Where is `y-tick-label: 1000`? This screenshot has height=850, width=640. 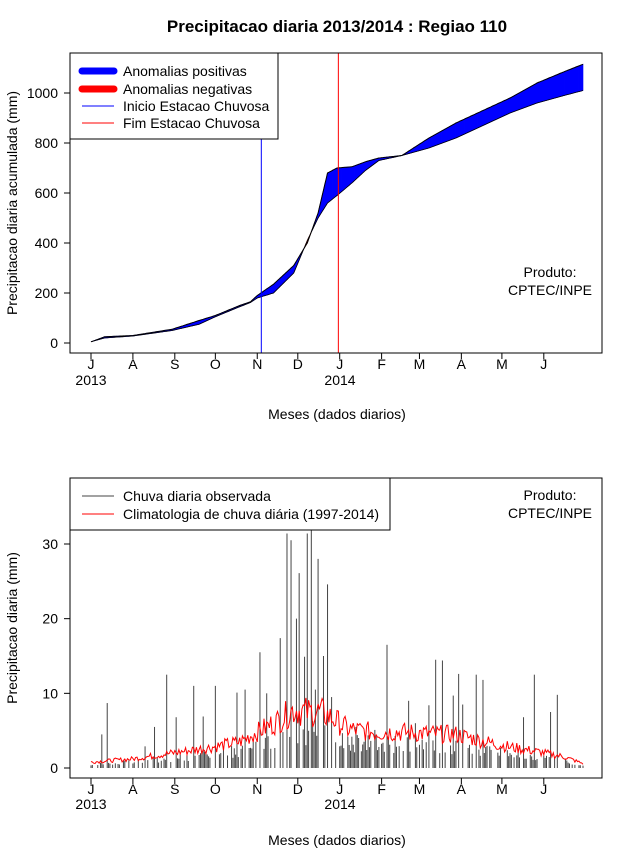
y-tick-label: 1000 is located at coordinates (42, 93).